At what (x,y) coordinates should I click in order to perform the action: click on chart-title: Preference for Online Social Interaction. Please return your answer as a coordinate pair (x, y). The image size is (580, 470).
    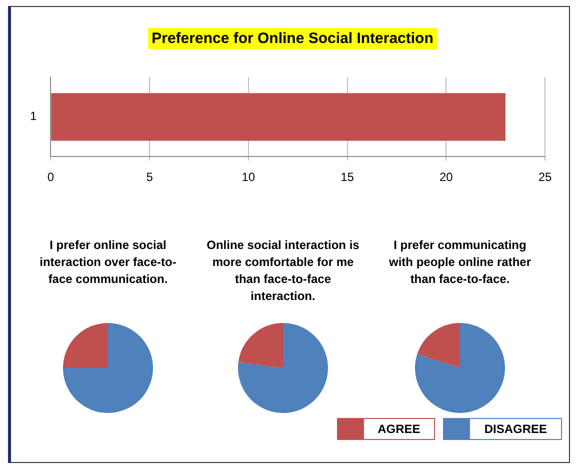
    Looking at the image, I should click on (293, 38).